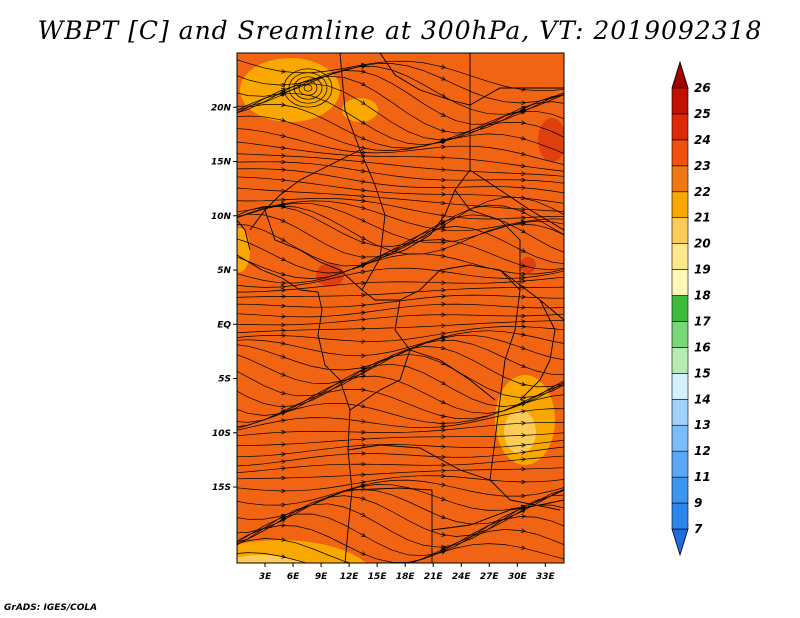 The width and height of the screenshot is (800, 618). I want to click on streamline-vortex, so click(308, 88).